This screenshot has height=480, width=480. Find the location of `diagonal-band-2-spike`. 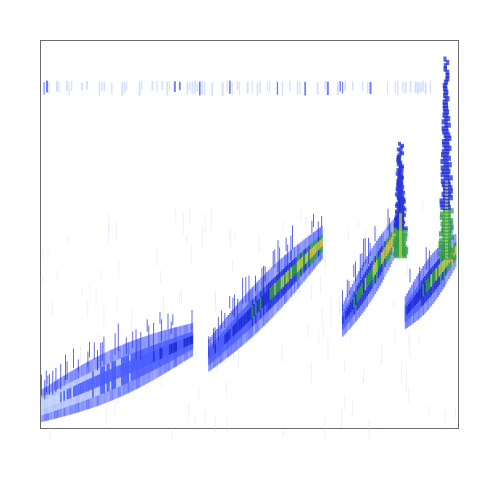

diagonal-band-2-spike is located at coordinates (238, 310).